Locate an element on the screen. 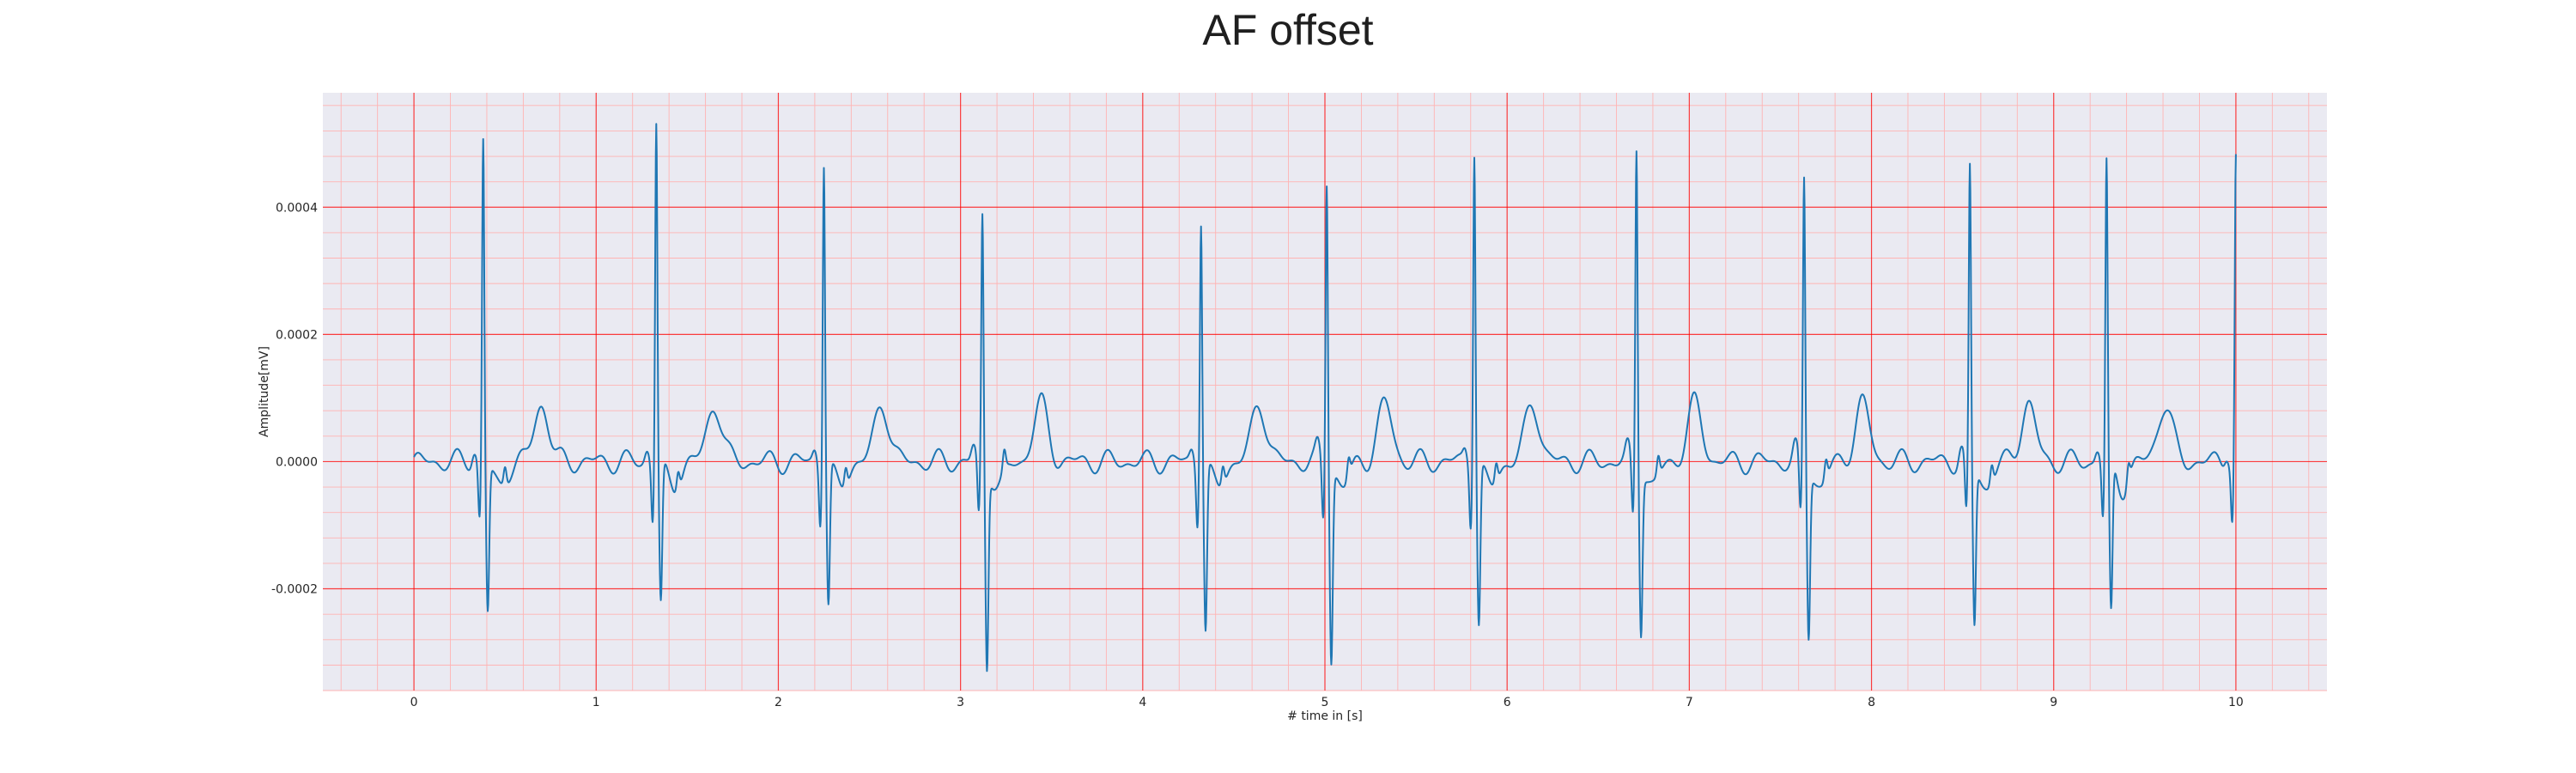 The height and width of the screenshot is (773, 2576). x-tick-label: 9 is located at coordinates (2053, 702).